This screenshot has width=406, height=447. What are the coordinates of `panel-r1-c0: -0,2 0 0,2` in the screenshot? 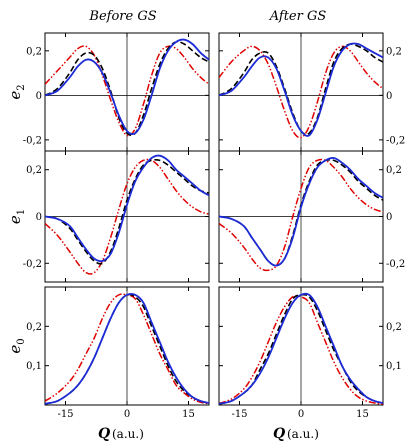 It's located at (116, 216).